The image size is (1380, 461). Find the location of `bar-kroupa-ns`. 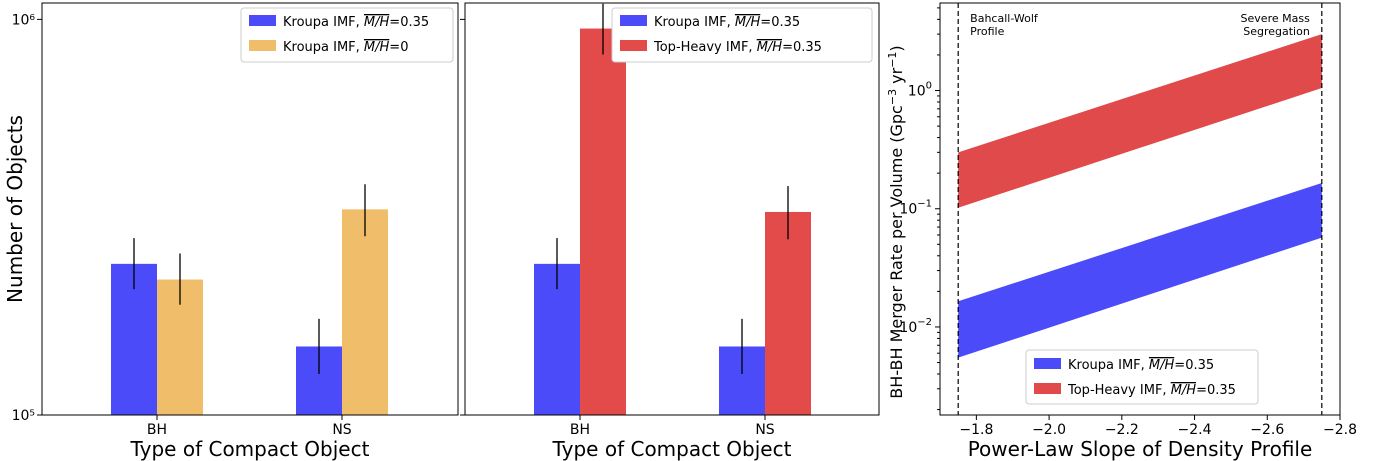

bar-kroupa-ns is located at coordinates (365, 312).